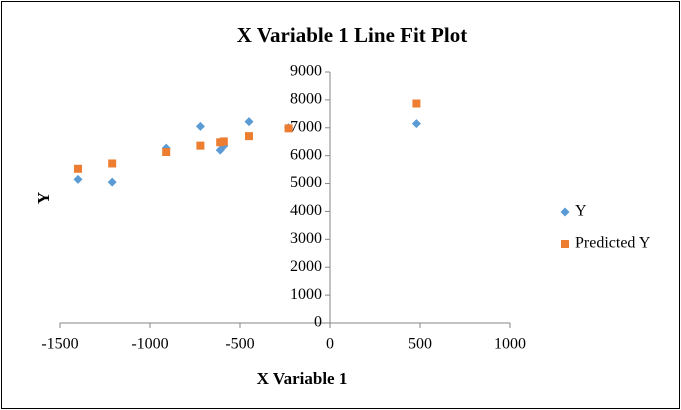 The width and height of the screenshot is (681, 410). What do you see at coordinates (306, 266) in the screenshot?
I see `y-tick-label: 2000` at bounding box center [306, 266].